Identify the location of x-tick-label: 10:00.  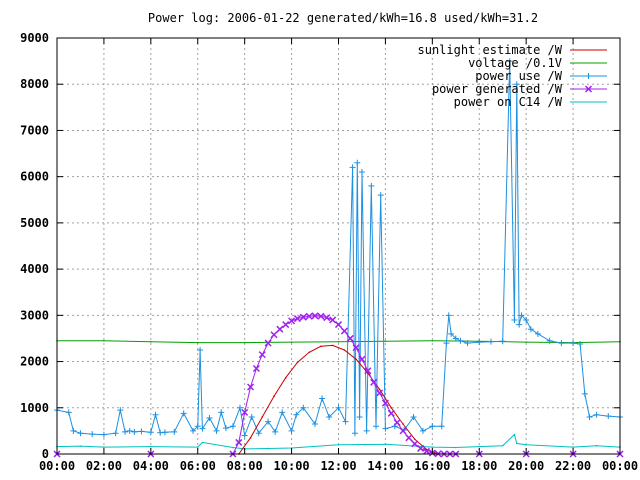
(292, 466).